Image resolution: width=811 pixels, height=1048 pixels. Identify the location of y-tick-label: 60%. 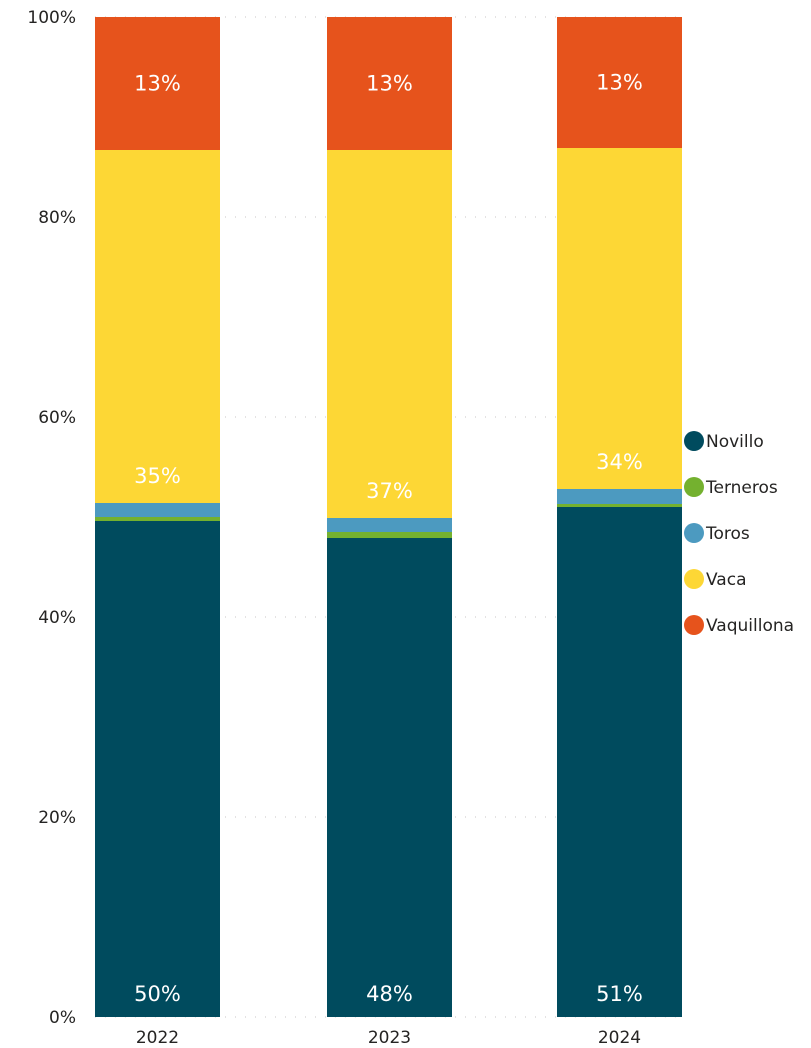
(57, 418).